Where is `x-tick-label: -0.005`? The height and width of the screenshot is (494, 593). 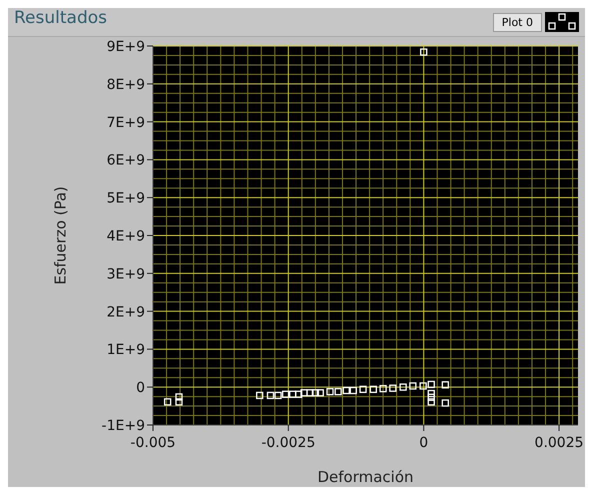
x-tick-label: -0.005 is located at coordinates (153, 443).